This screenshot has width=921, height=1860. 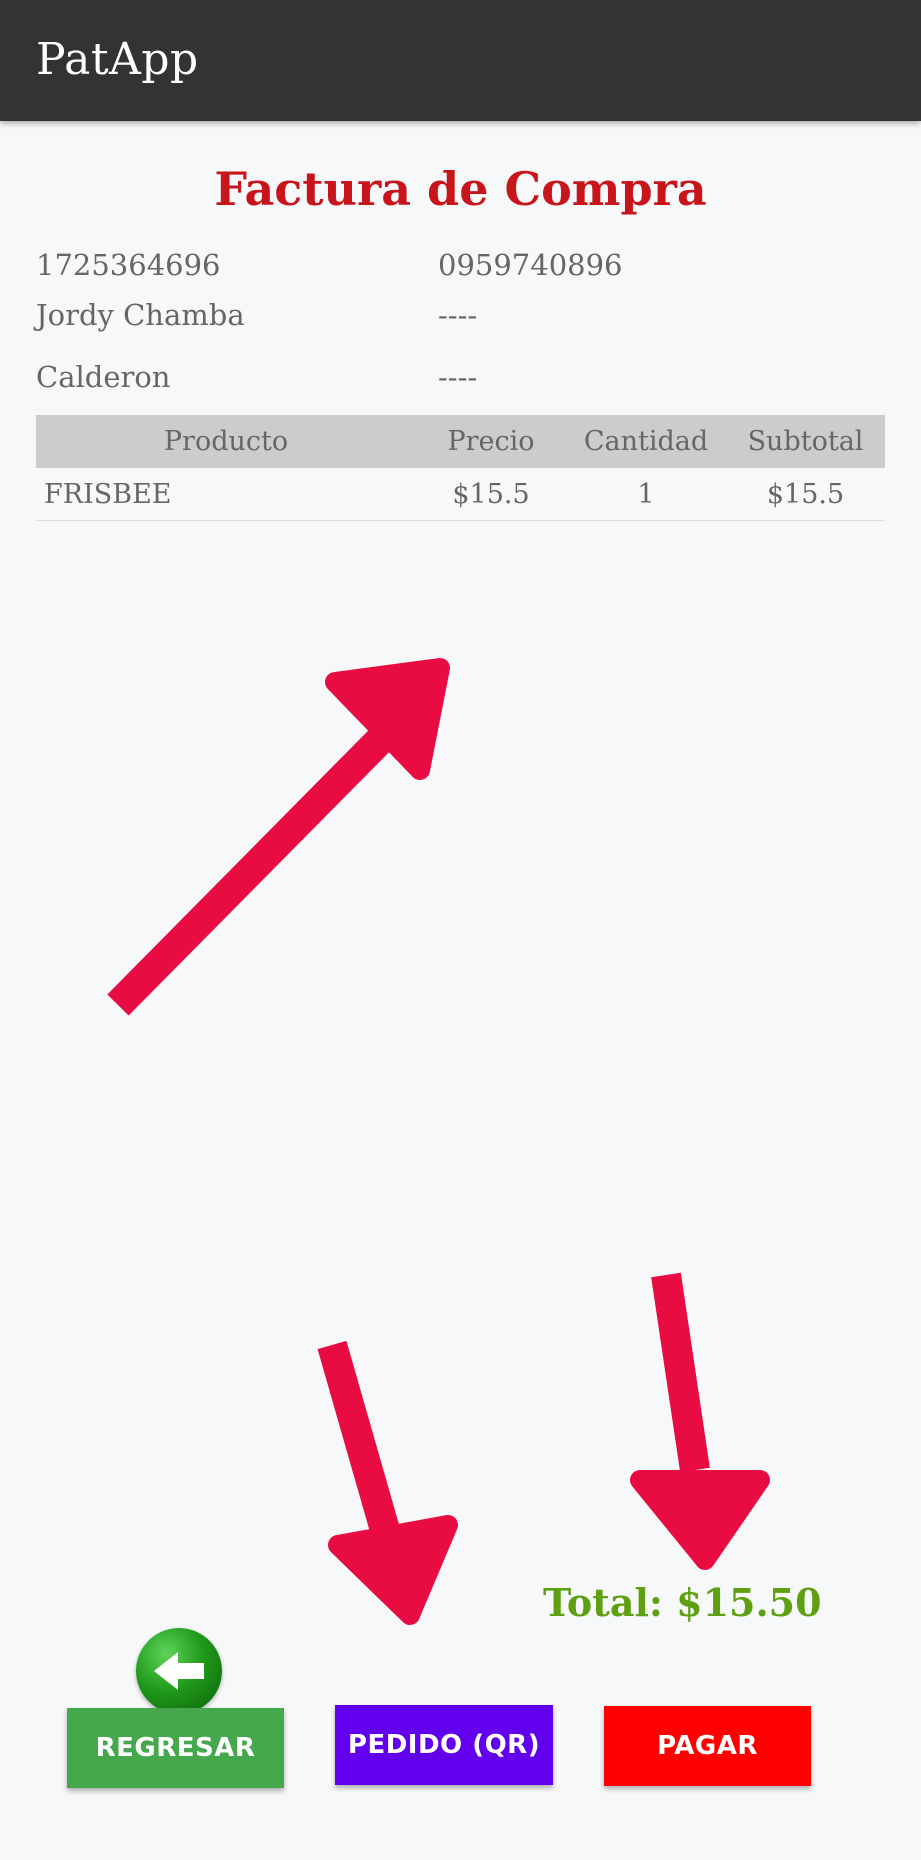 I want to click on header-product: Producto, so click(x=226, y=441).